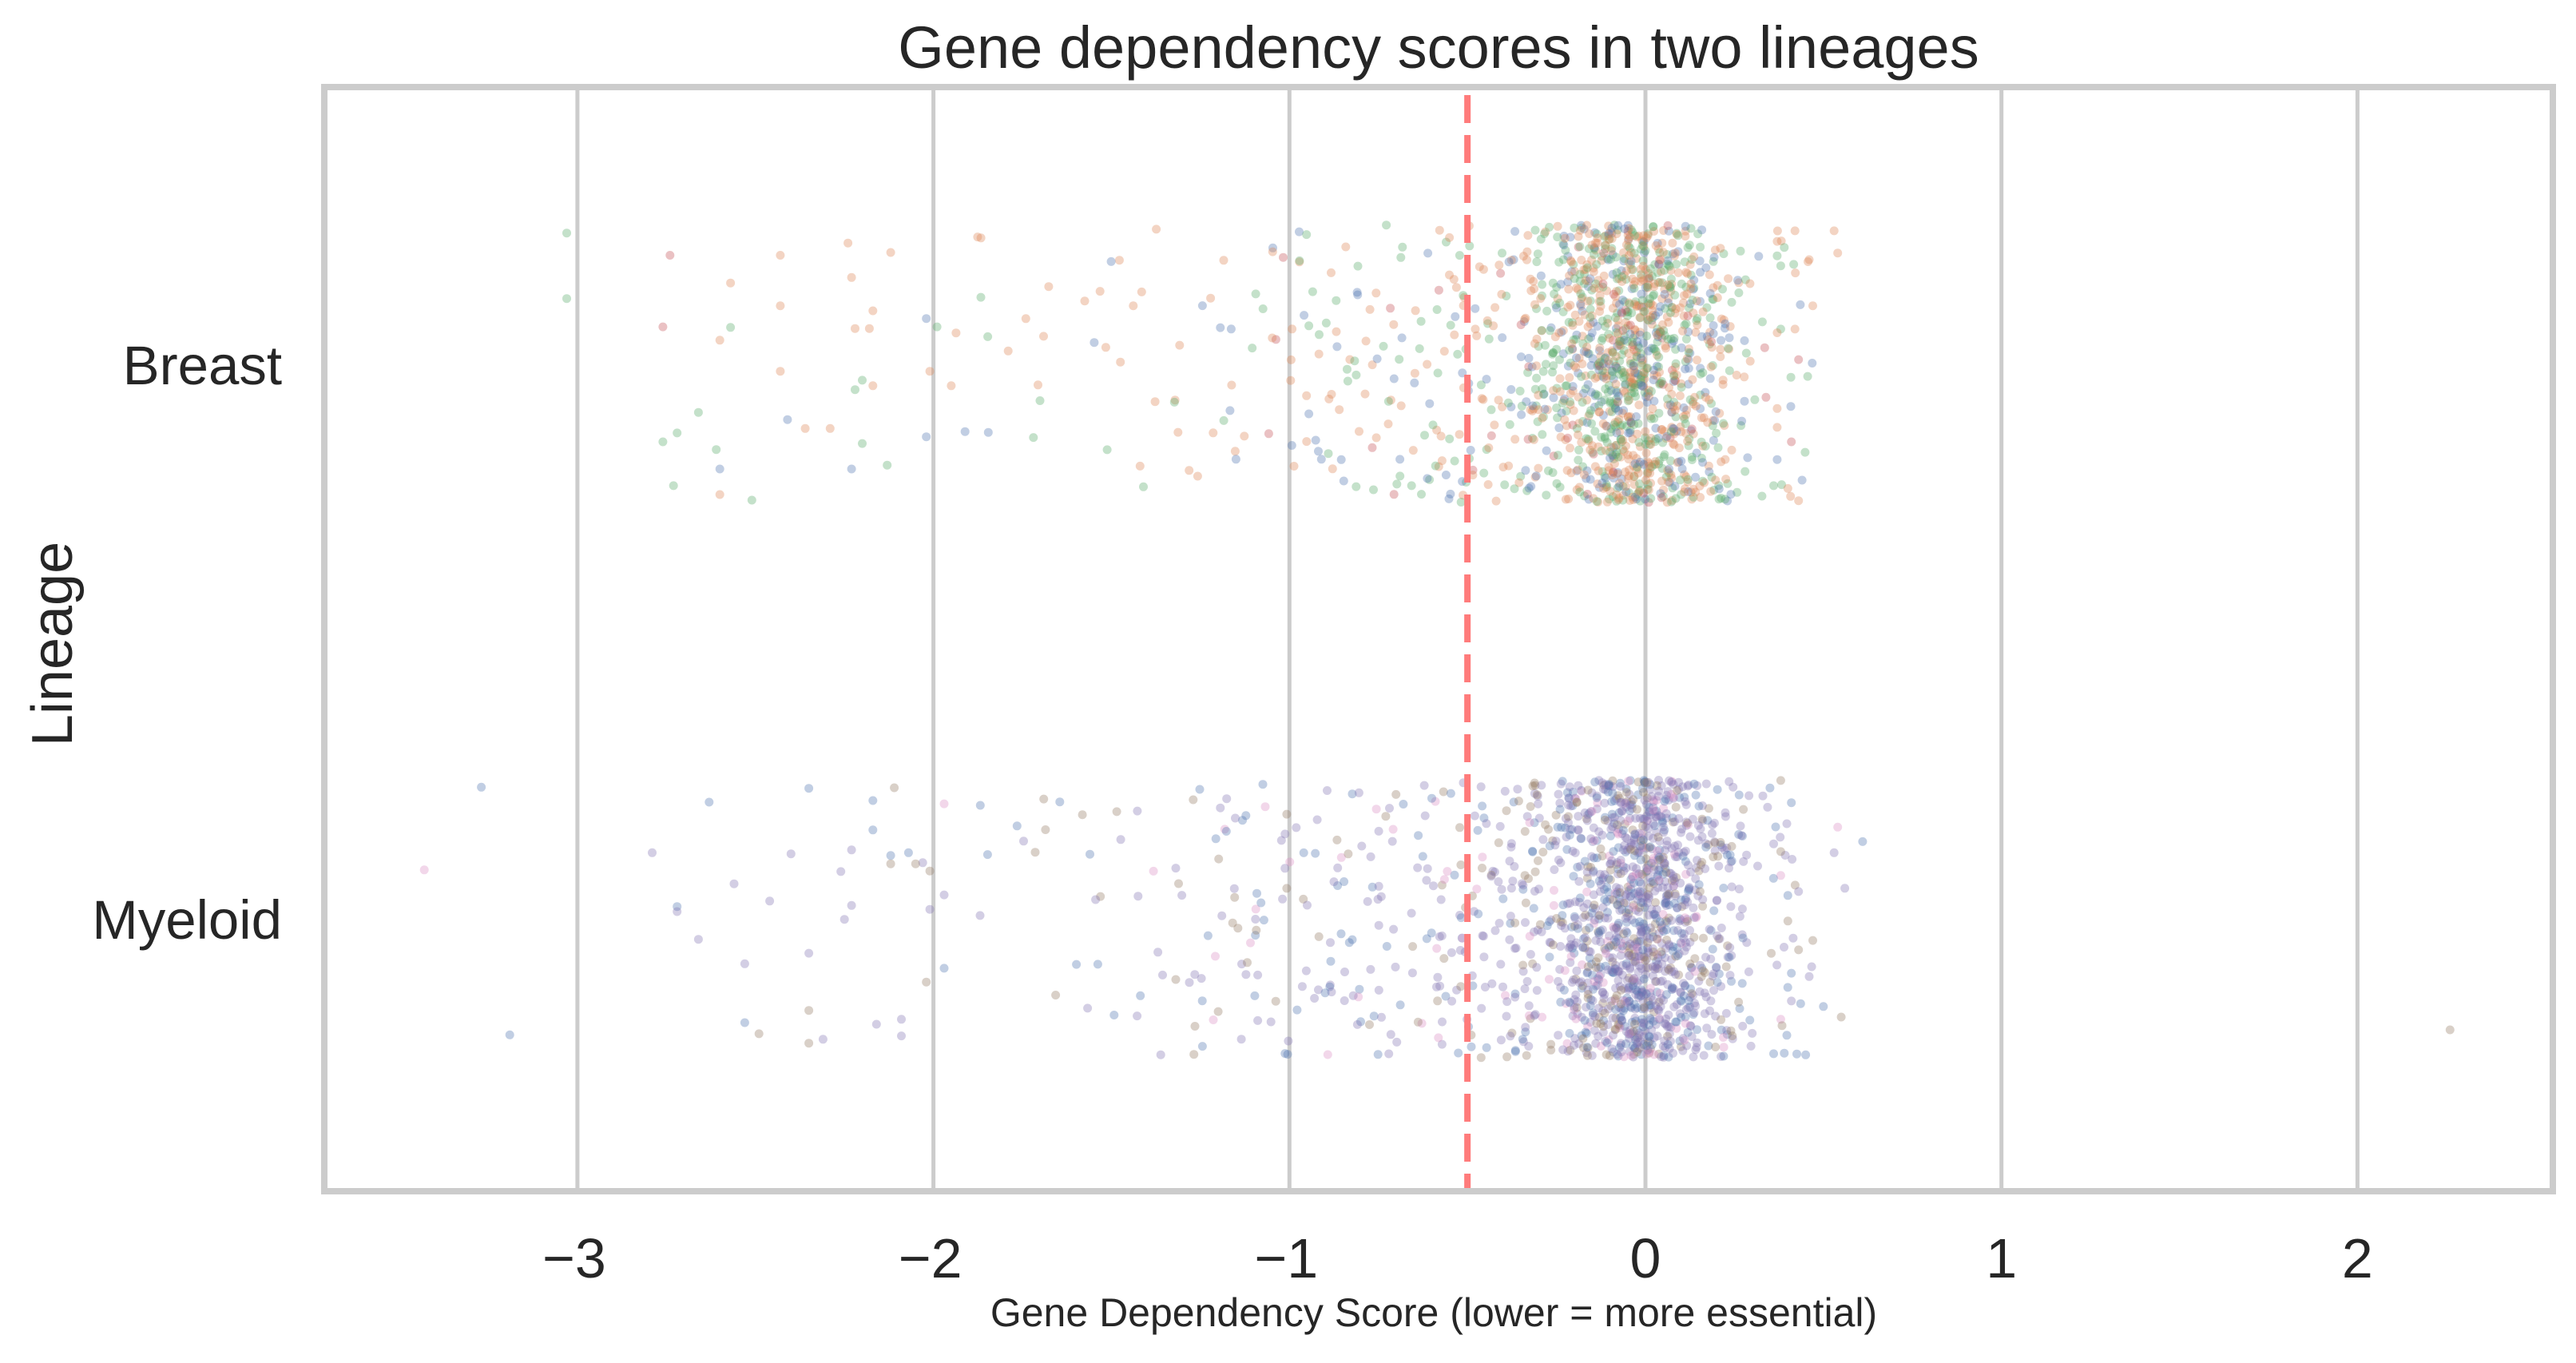  What do you see at coordinates (2001, 1258) in the screenshot?
I see `x-tick-label: 1` at bounding box center [2001, 1258].